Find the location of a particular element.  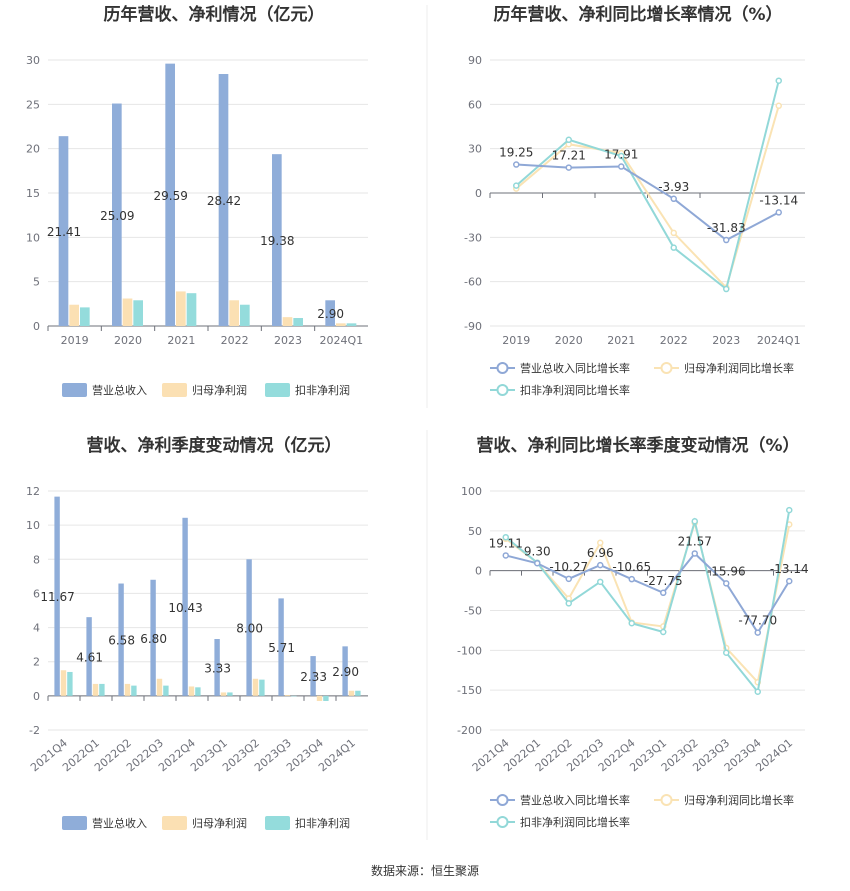

chart-title-quarterly-growth: 营收、净利同比增长率季度变动情况（%） is located at coordinates (637, 445).